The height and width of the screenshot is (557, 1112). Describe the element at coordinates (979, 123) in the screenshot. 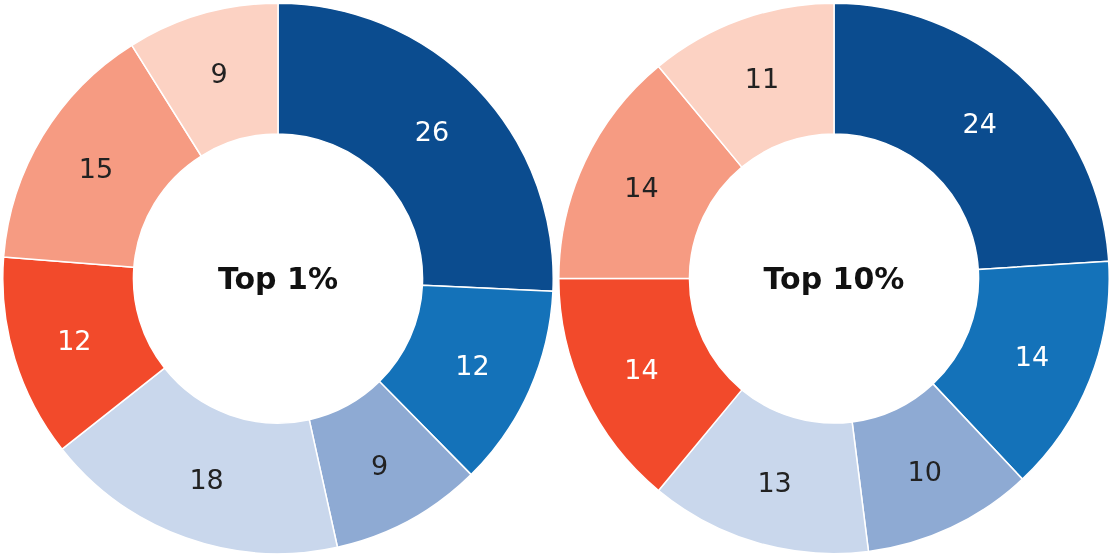

I see `data-label: 24` at that location.